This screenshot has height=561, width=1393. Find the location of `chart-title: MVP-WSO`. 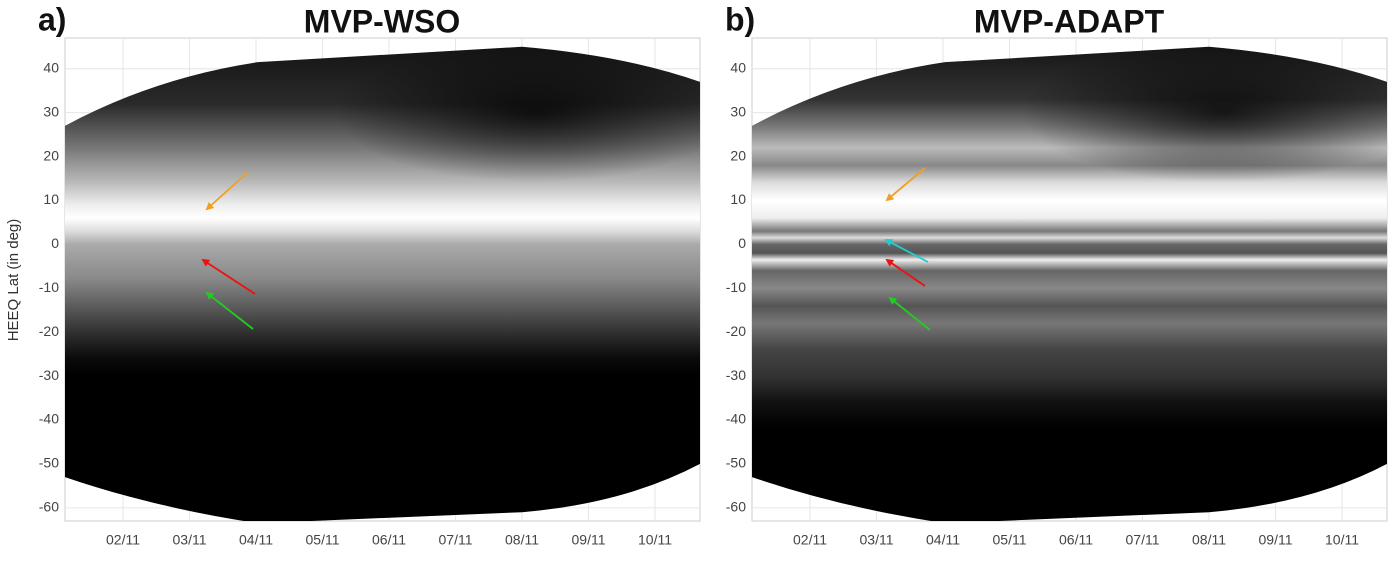

chart-title: MVP-WSO is located at coordinates (382, 21).